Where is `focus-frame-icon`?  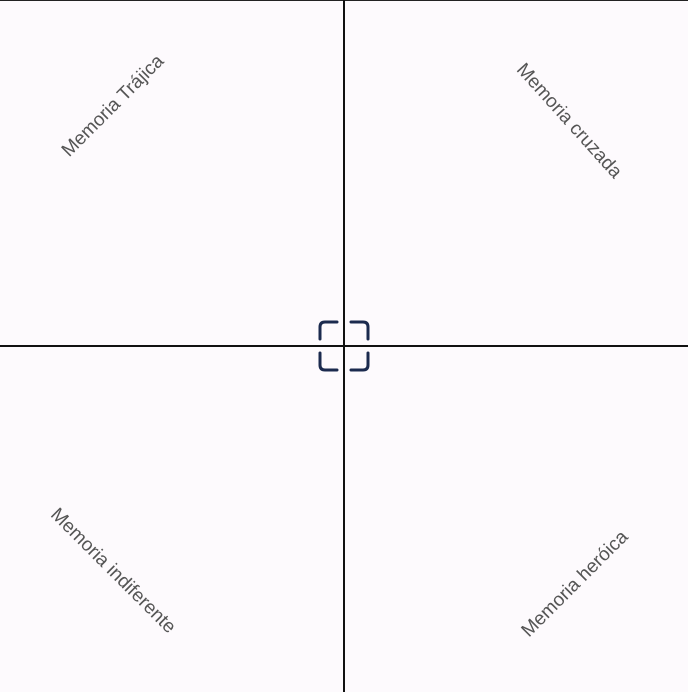
focus-frame-icon is located at coordinates (344, 346).